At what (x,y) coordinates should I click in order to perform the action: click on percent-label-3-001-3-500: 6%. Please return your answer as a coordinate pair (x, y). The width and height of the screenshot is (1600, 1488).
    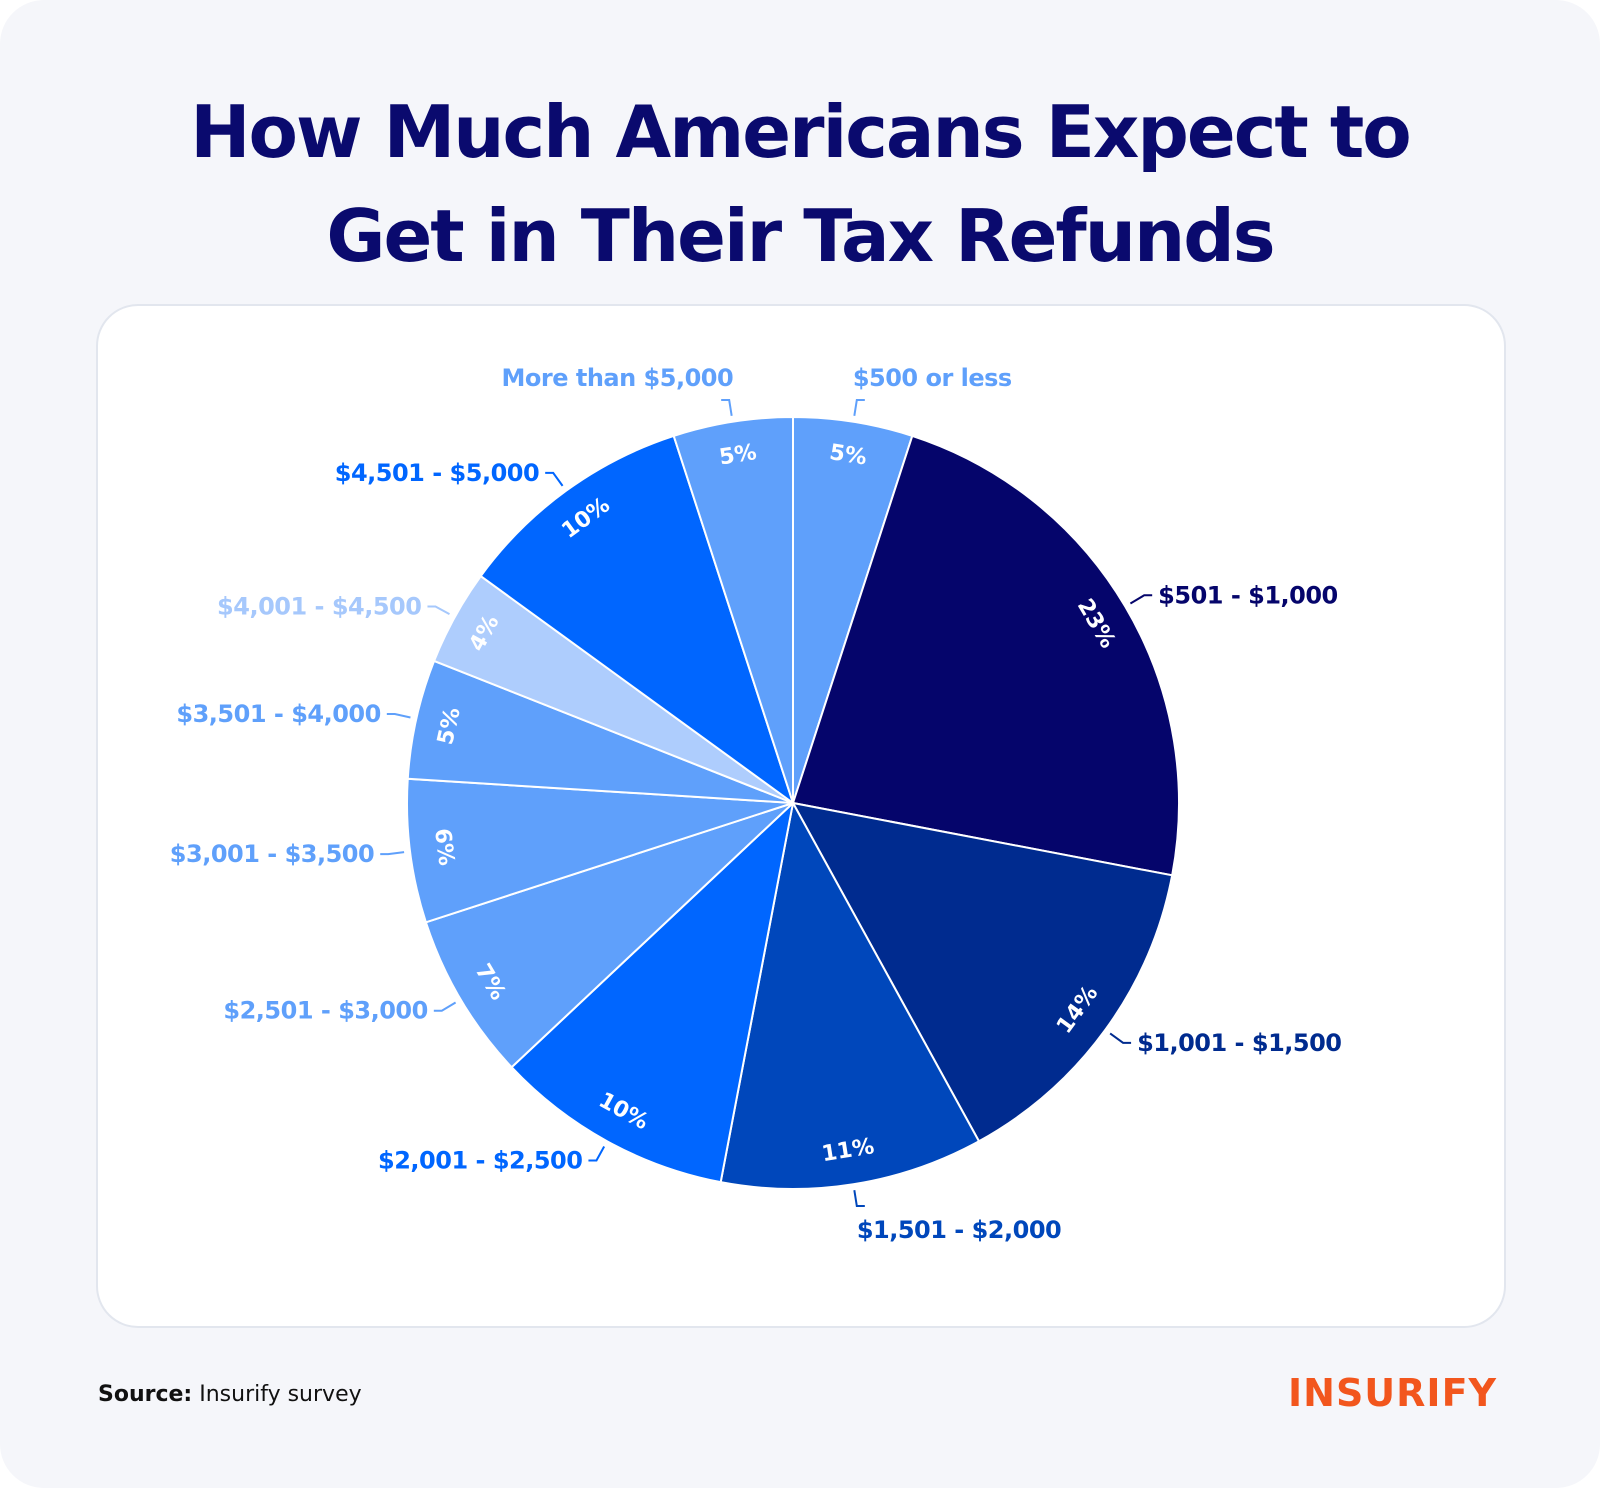
    Looking at the image, I should click on (443, 847).